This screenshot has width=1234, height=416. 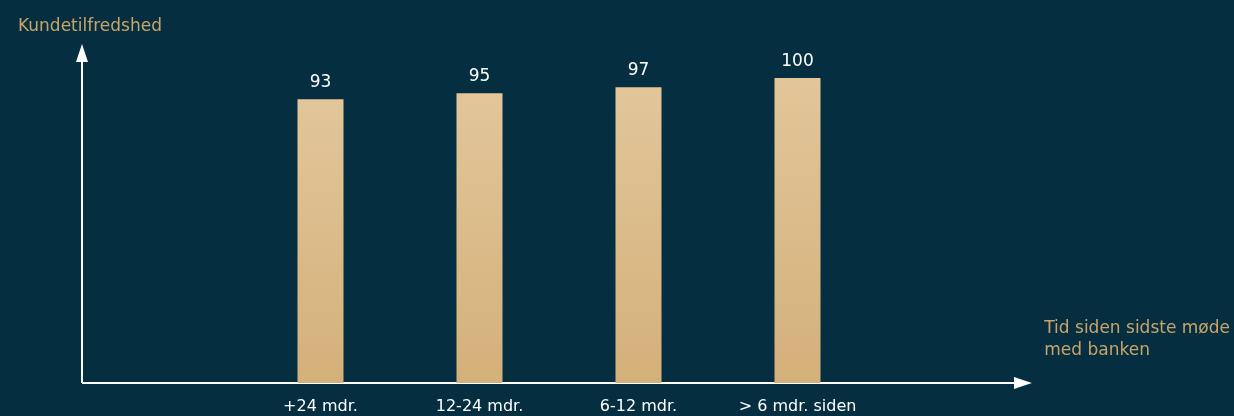 What do you see at coordinates (1137, 338) in the screenshot?
I see `text: Tid siden sidste møde med banken` at bounding box center [1137, 338].